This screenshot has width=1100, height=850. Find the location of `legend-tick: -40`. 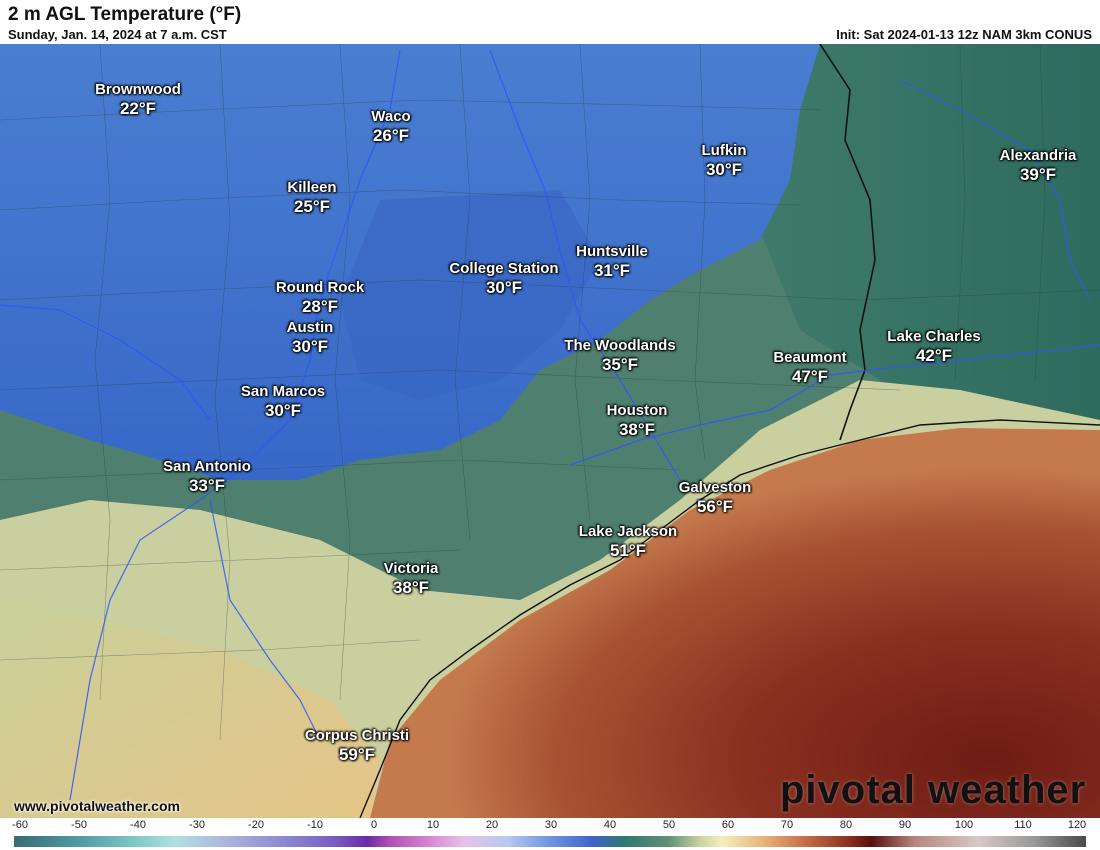

legend-tick: -40 is located at coordinates (138, 825).